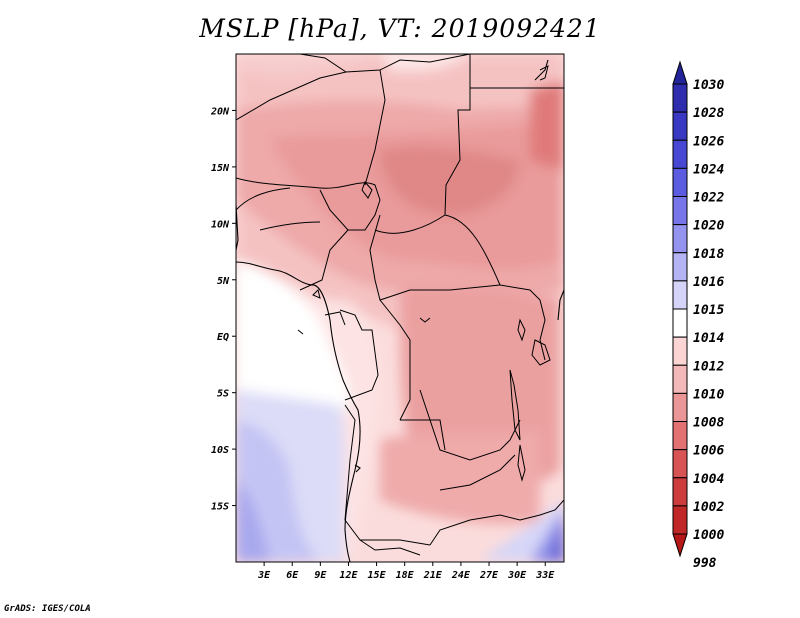 The image size is (800, 618). I want to click on longitude-axis: 3E 6E 9E 12E 15E 18E 21E 24E 27E 30E 33E, so click(406, 571).